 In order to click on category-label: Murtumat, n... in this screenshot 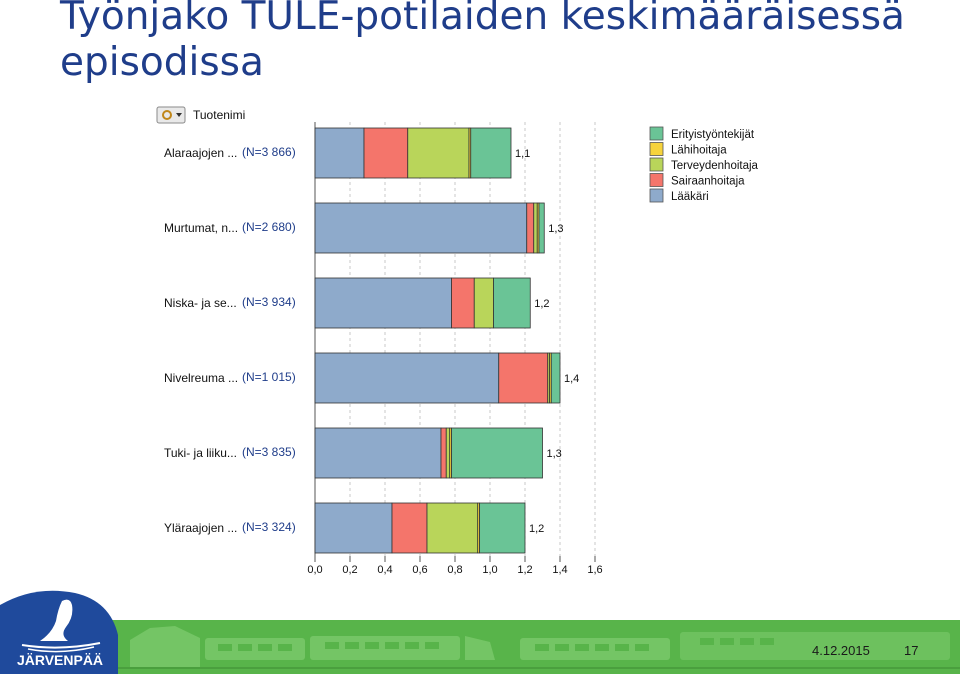, I will do `click(201, 228)`.